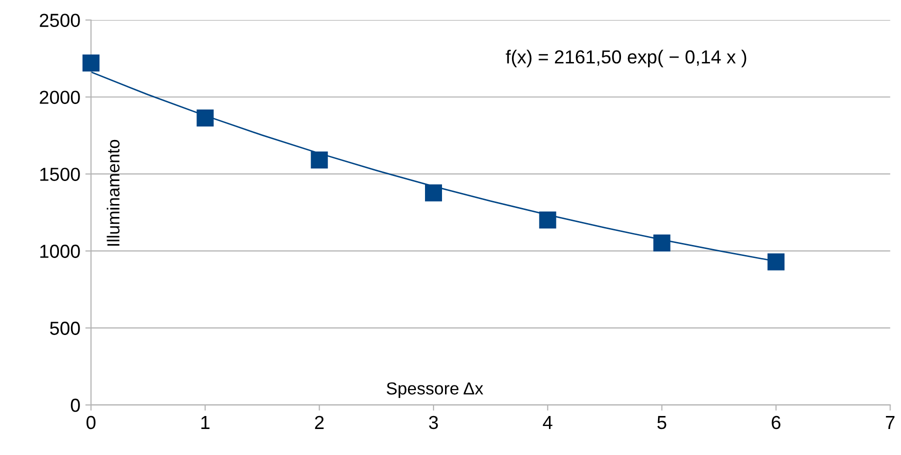 The height and width of the screenshot is (455, 901). What do you see at coordinates (60, 251) in the screenshot?
I see `y-tick-label: 1000` at bounding box center [60, 251].